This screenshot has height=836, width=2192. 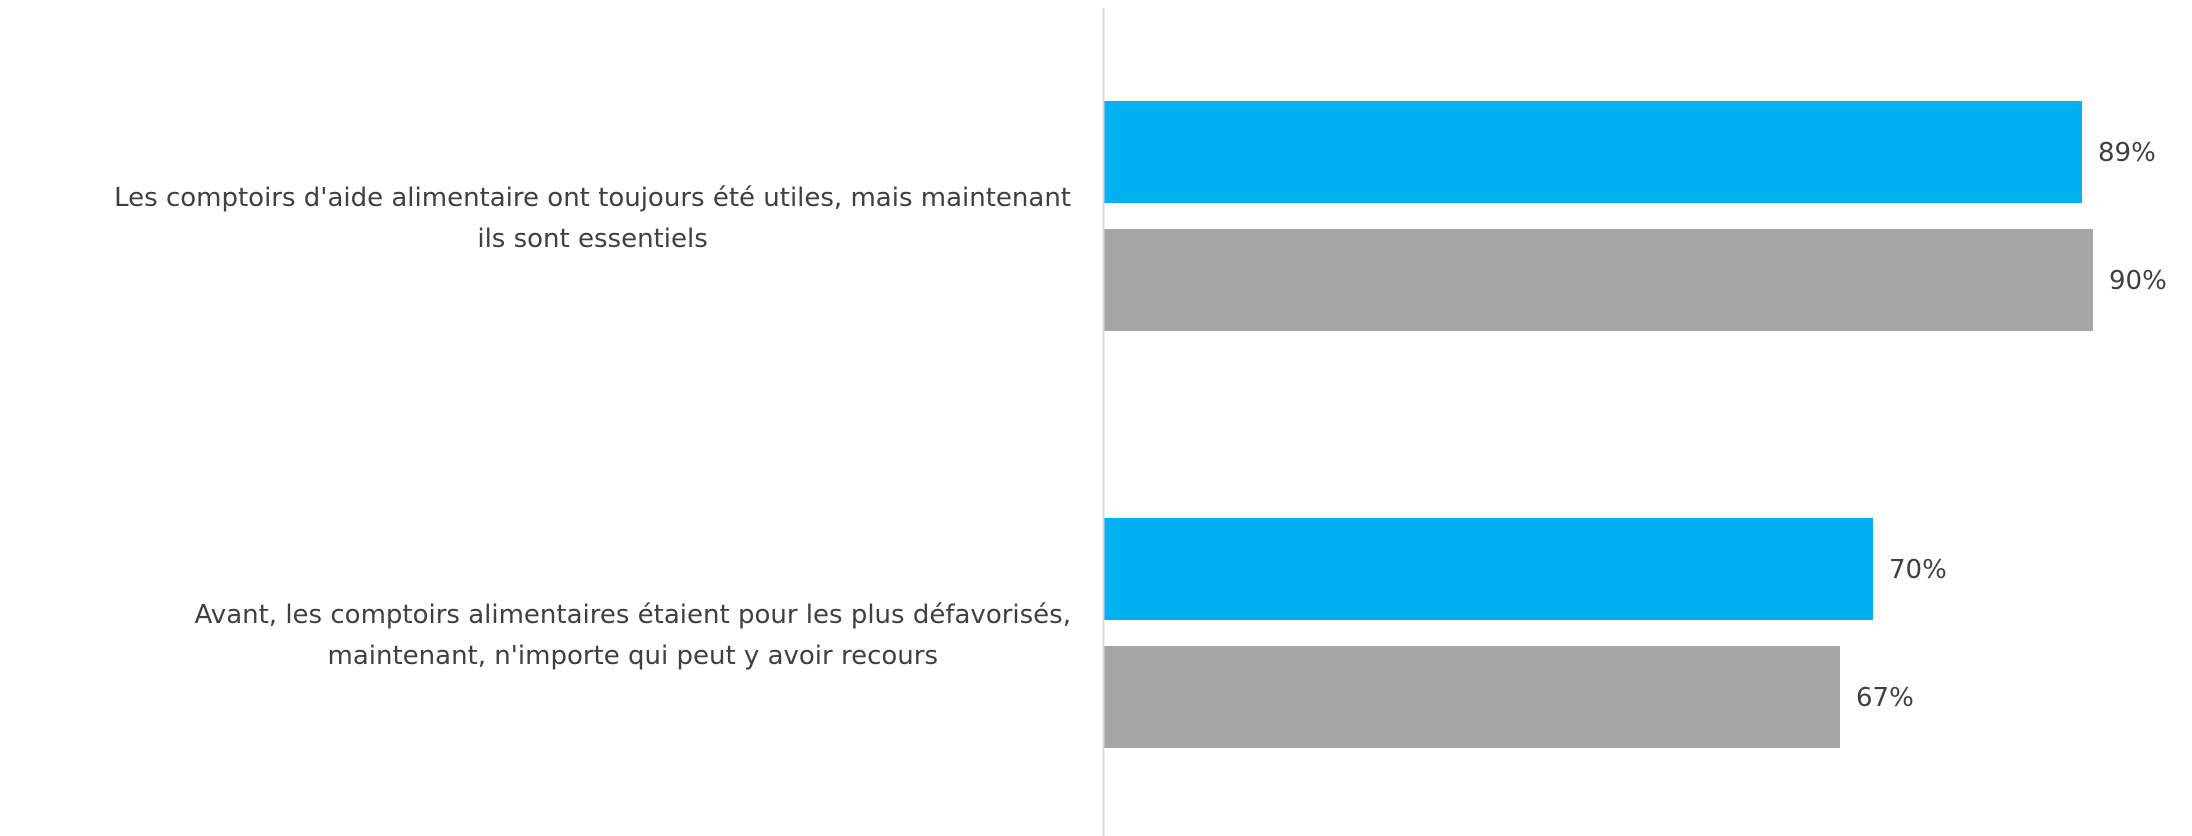 I want to click on data-label: 90%, so click(x=2138, y=281).